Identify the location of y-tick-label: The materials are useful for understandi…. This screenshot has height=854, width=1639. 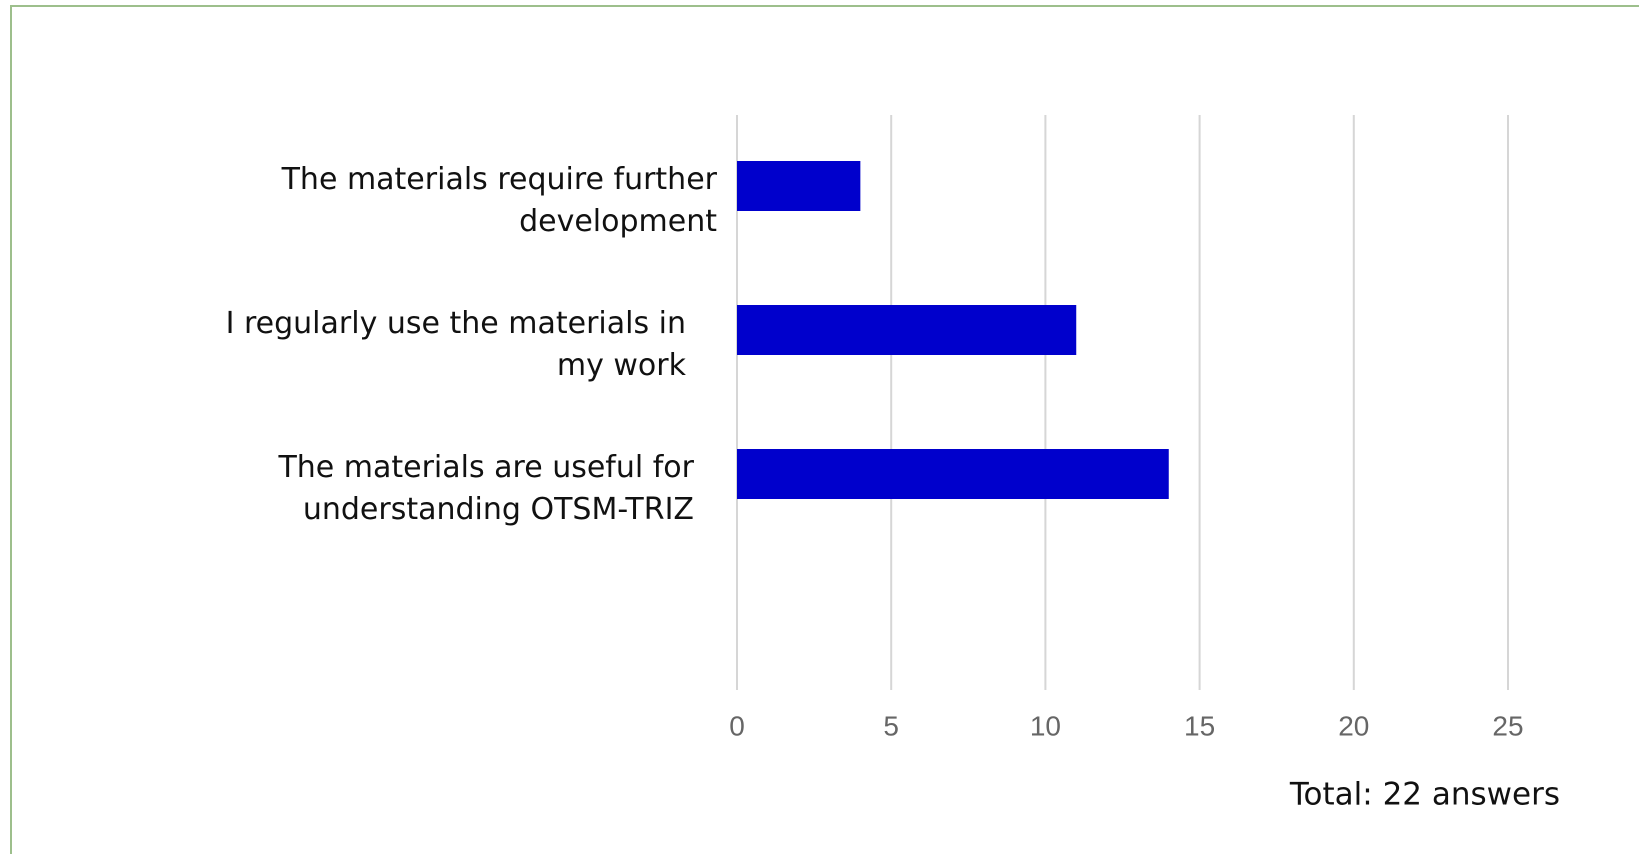
(486, 488).